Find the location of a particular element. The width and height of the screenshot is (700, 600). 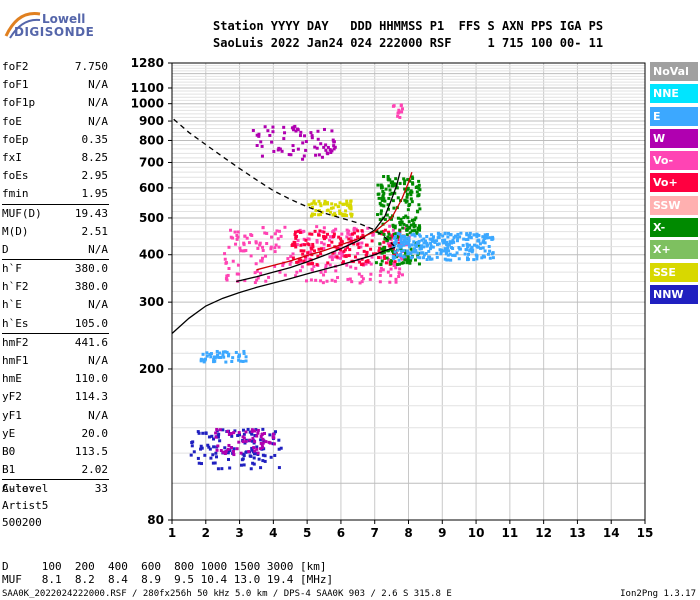

param-row-b0: B0 113.5 is located at coordinates (55, 452).